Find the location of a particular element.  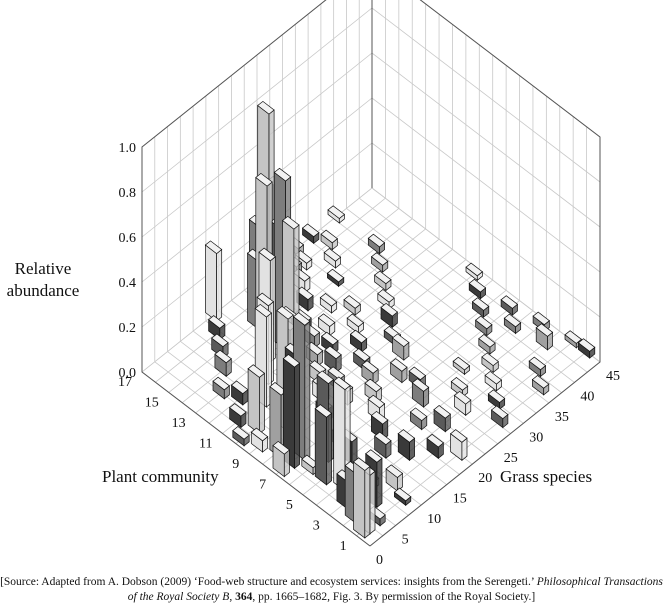

y-axis-title-line1: Relative is located at coordinates (43, 268).